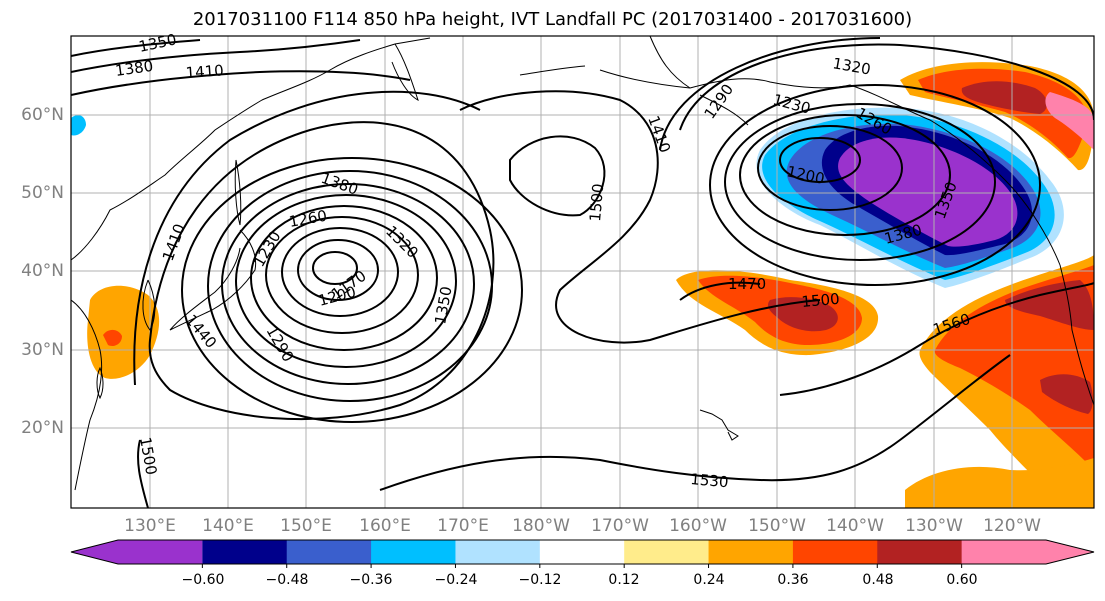  What do you see at coordinates (149, 305) in the screenshot?
I see `korea-coast` at bounding box center [149, 305].